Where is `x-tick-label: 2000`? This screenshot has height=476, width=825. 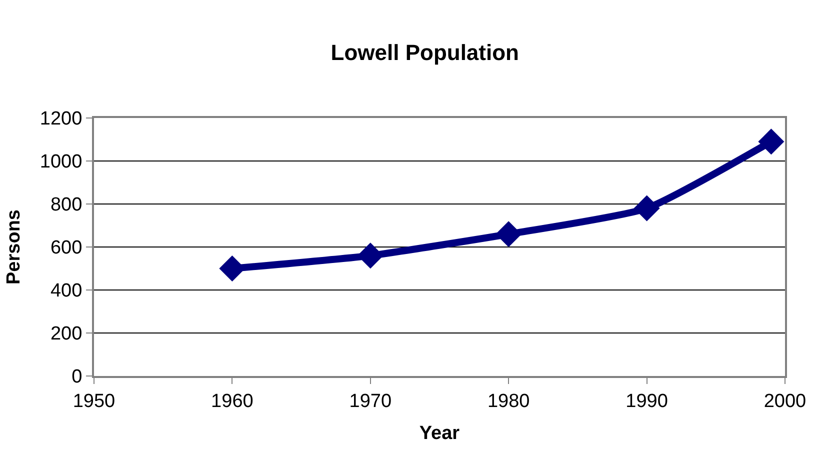 x-tick-label: 2000 is located at coordinates (785, 401).